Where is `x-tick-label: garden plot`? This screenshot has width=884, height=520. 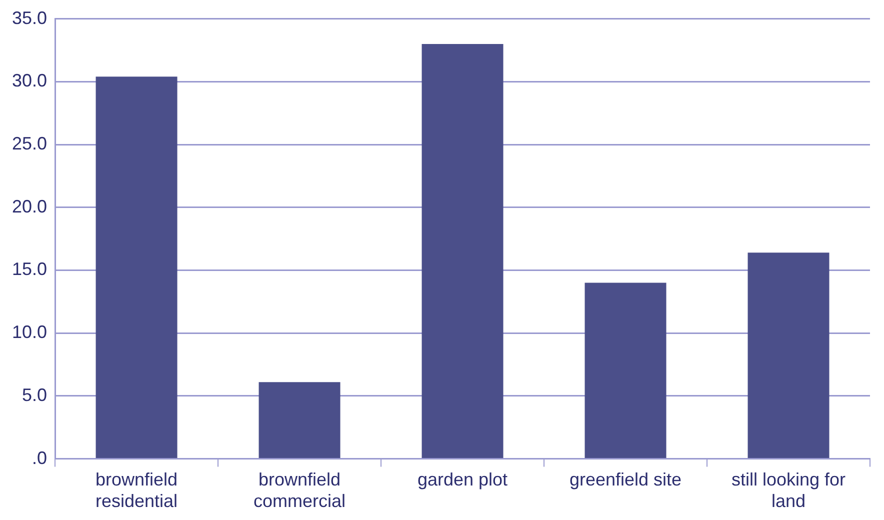
x-tick-label: garden plot is located at coordinates (462, 480).